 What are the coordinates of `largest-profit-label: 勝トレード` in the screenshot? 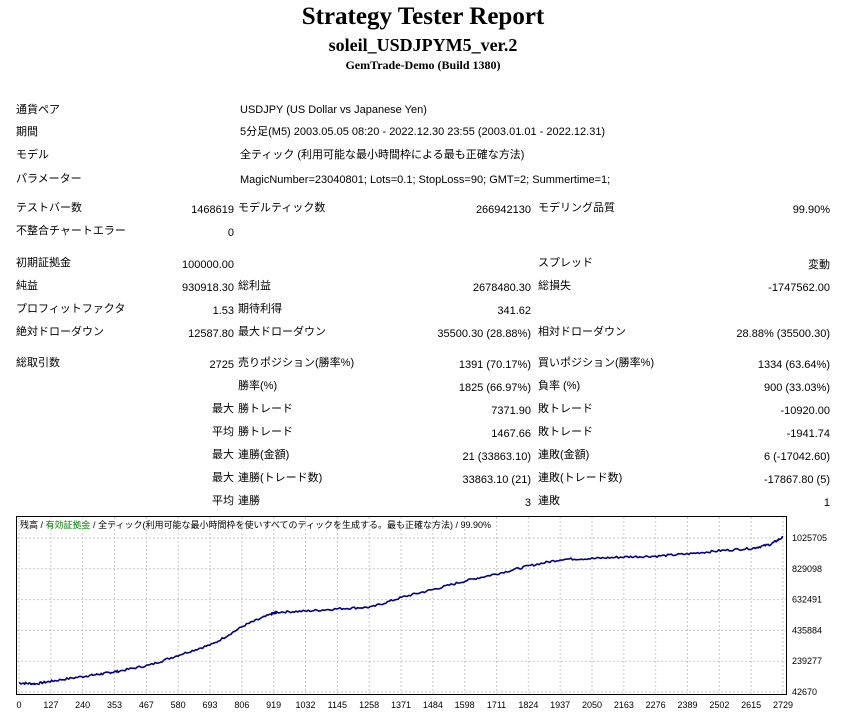 It's located at (265, 409).